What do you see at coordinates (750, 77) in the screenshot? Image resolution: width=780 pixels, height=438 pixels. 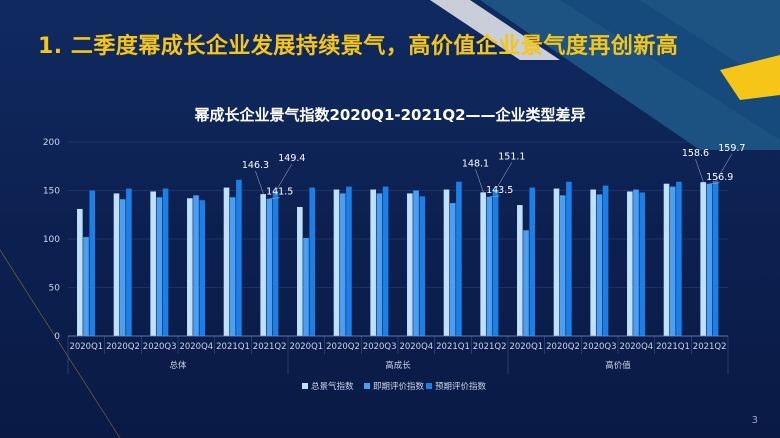 I see `yellow-stripe` at bounding box center [750, 77].